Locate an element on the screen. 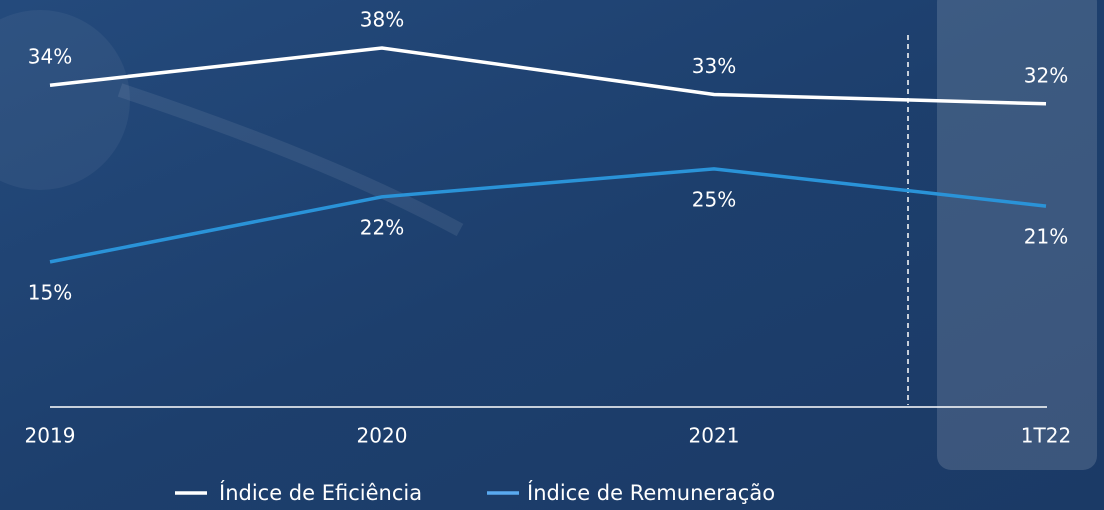 The image size is (1104, 510). data-label: 38% is located at coordinates (382, 20).